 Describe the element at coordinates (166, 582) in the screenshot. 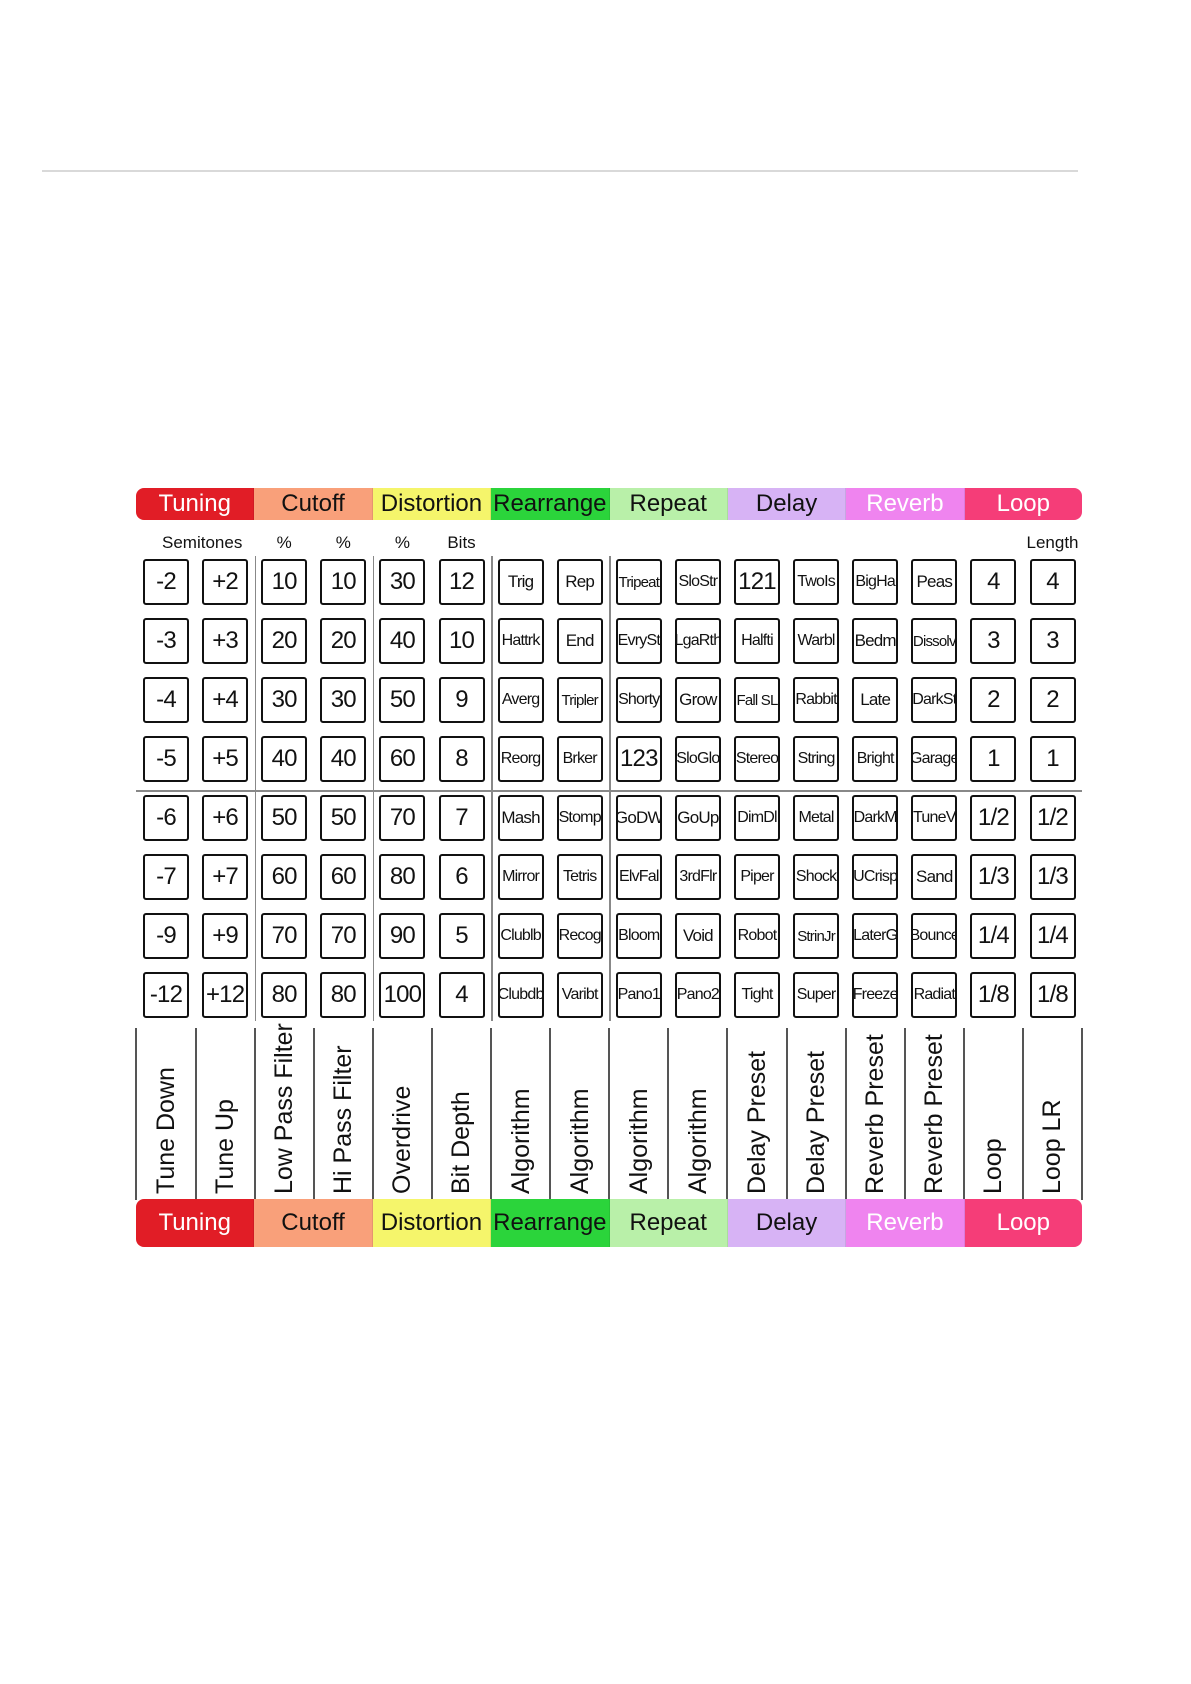

I see `preset-cell: -2` at that location.